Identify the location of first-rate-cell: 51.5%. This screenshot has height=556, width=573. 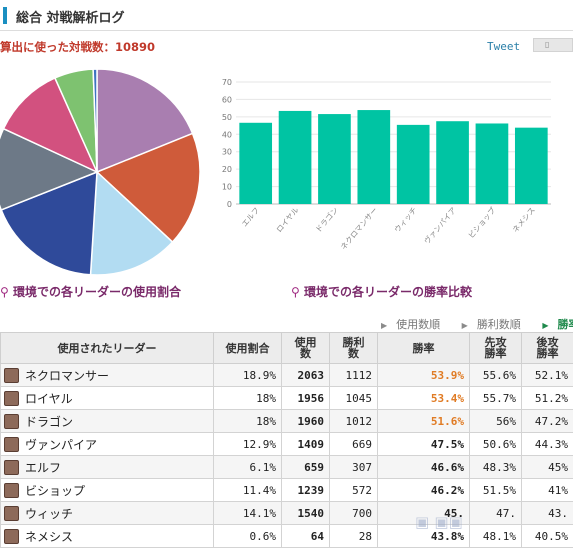
(495, 490).